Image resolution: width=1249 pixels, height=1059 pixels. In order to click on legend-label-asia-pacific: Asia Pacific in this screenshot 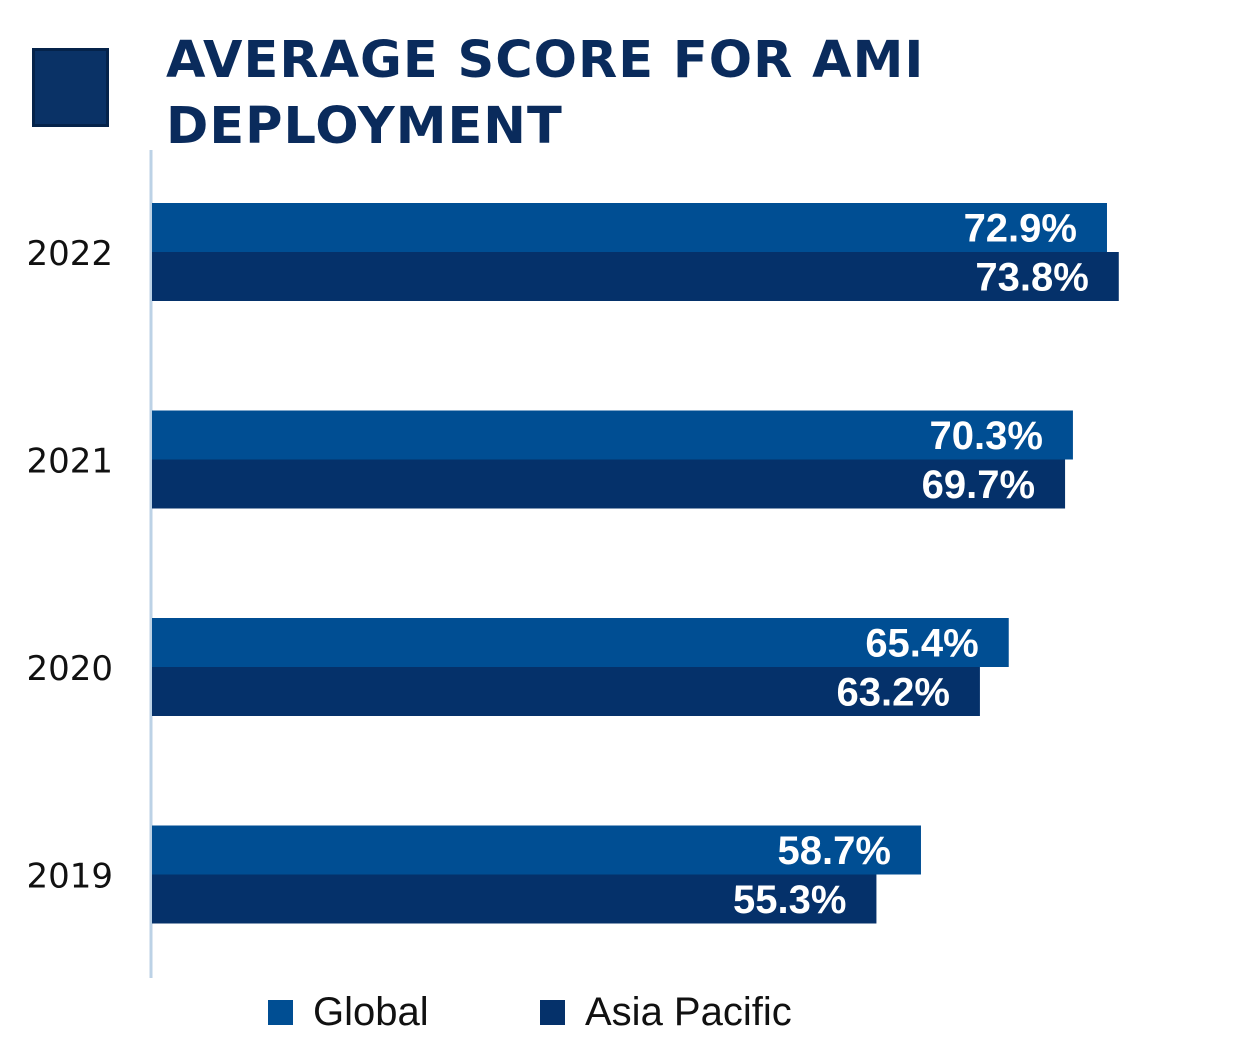, I will do `click(688, 1012)`.